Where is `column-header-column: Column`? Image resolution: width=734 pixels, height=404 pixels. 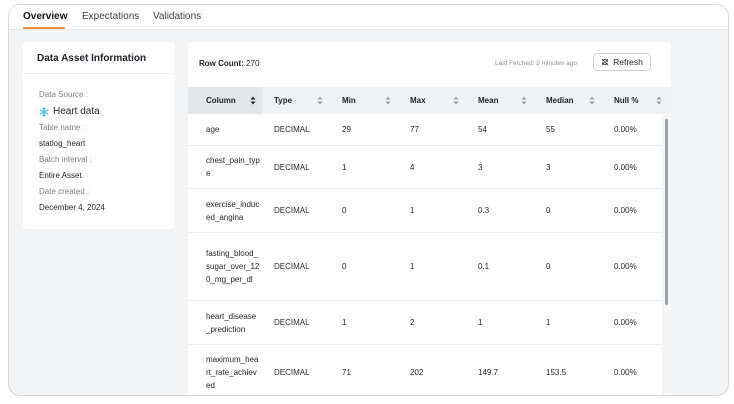
column-header-column: Column is located at coordinates (225, 100).